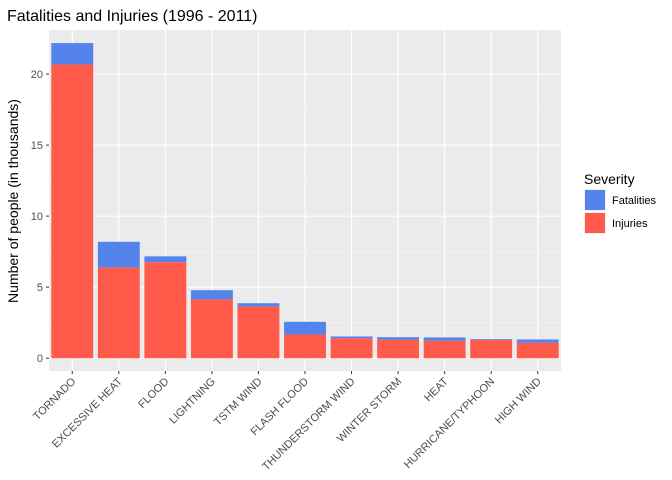  What do you see at coordinates (37, 217) in the screenshot?
I see `y-tick-label: 10` at bounding box center [37, 217].